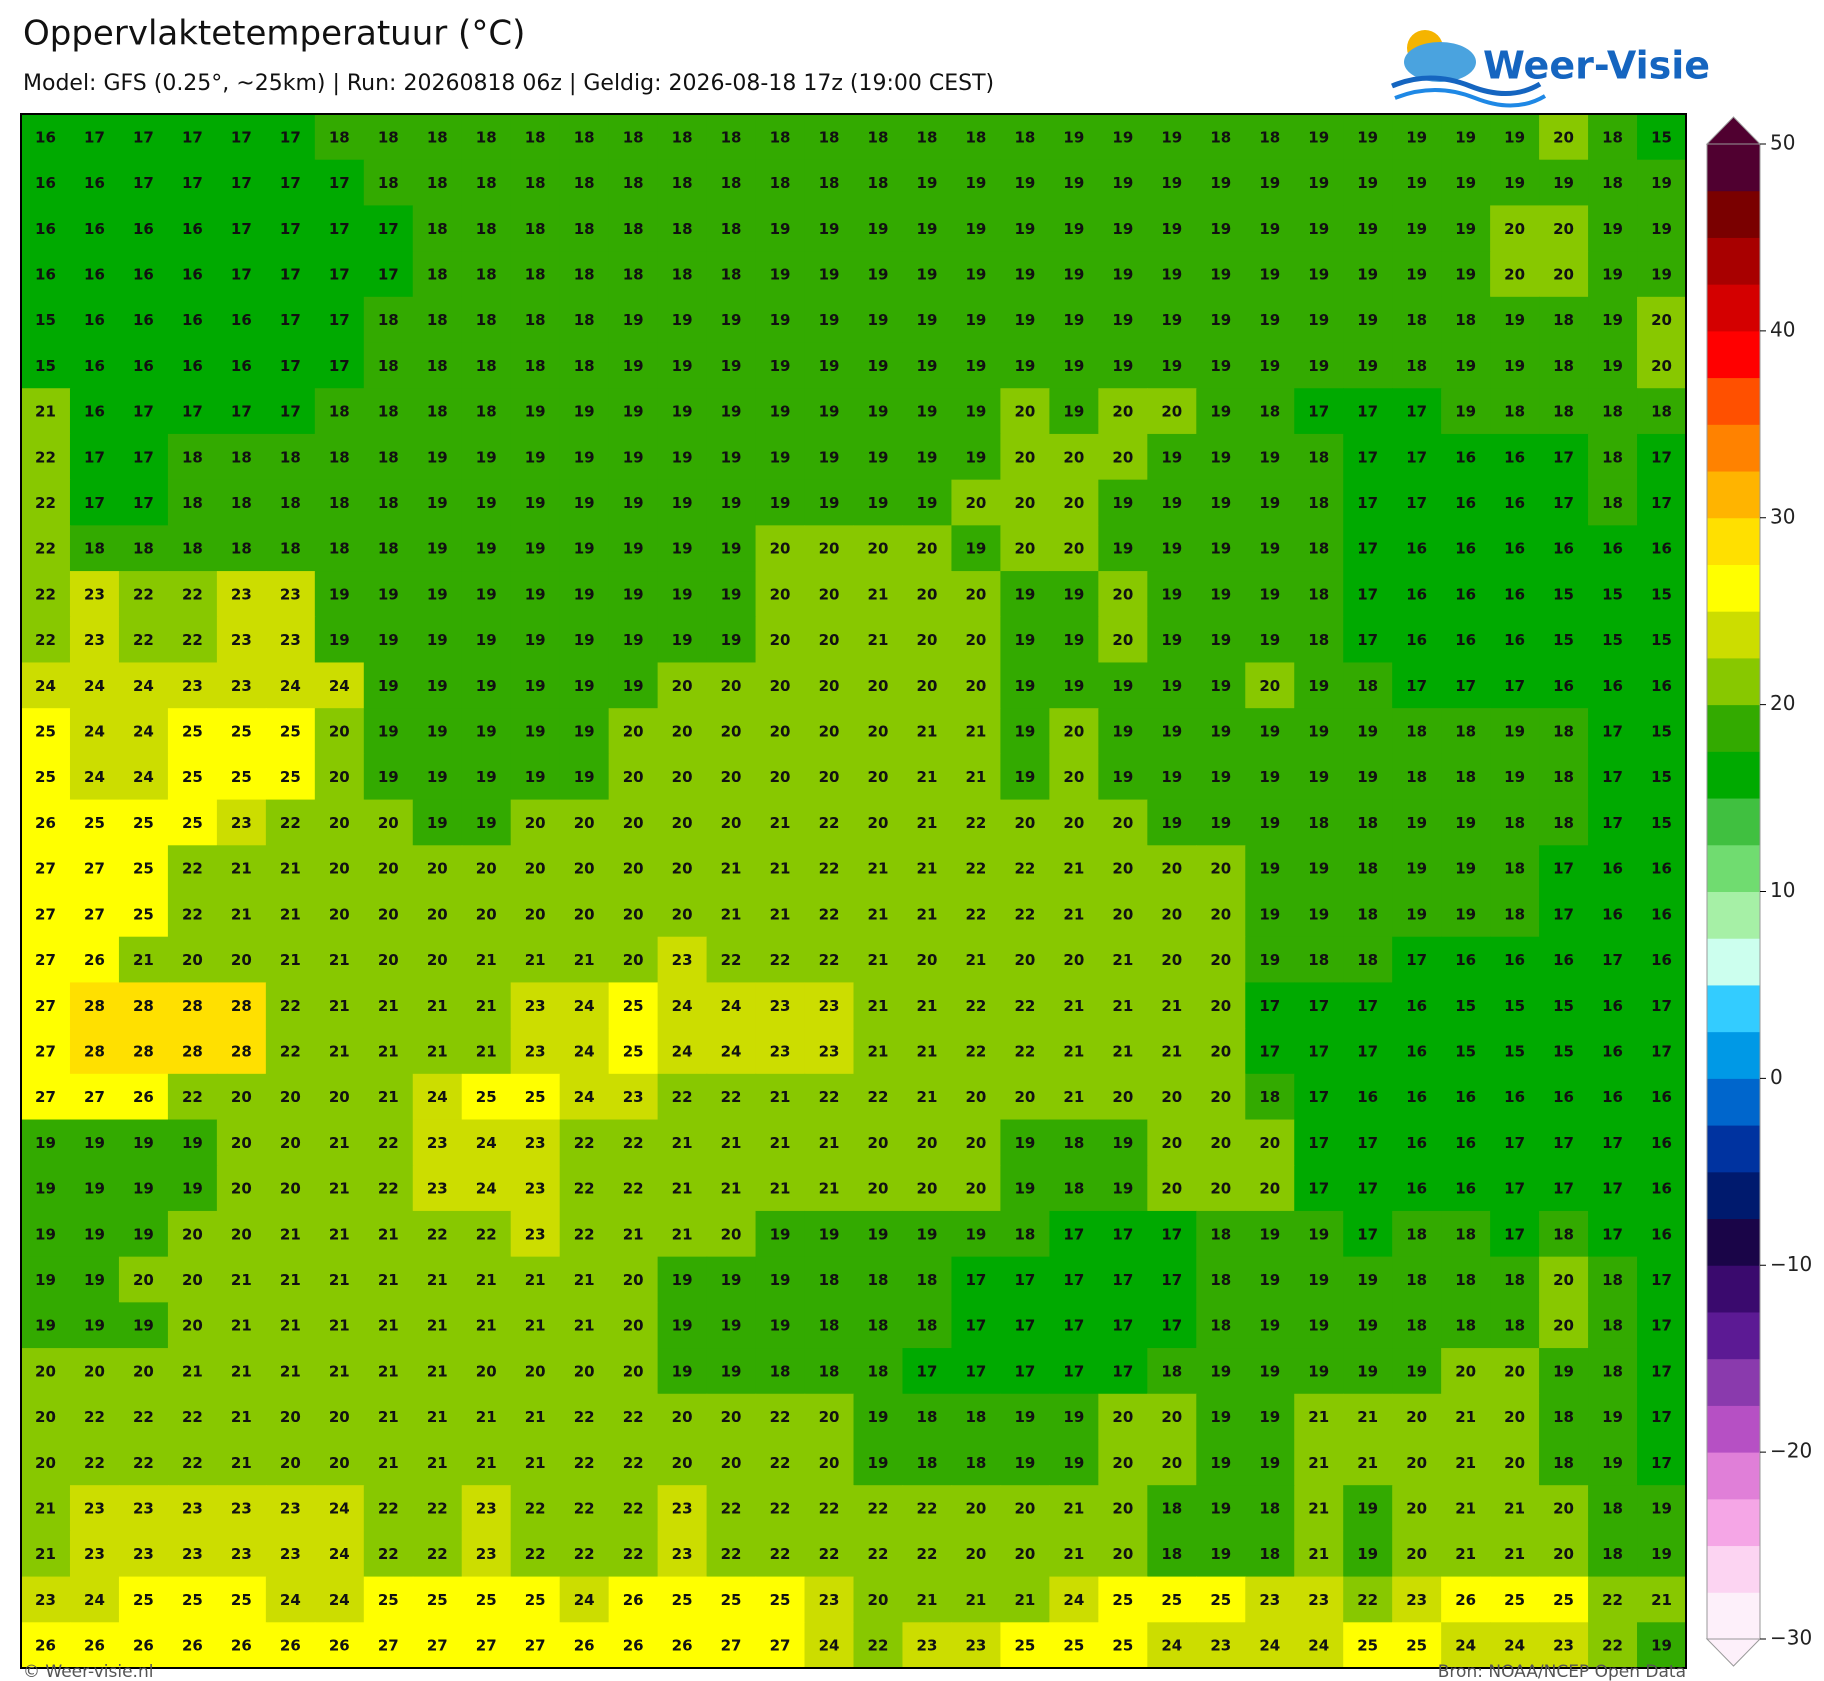 This screenshot has width=1824, height=1681. I want to click on temp-label: 23, so click(1220, 1646).